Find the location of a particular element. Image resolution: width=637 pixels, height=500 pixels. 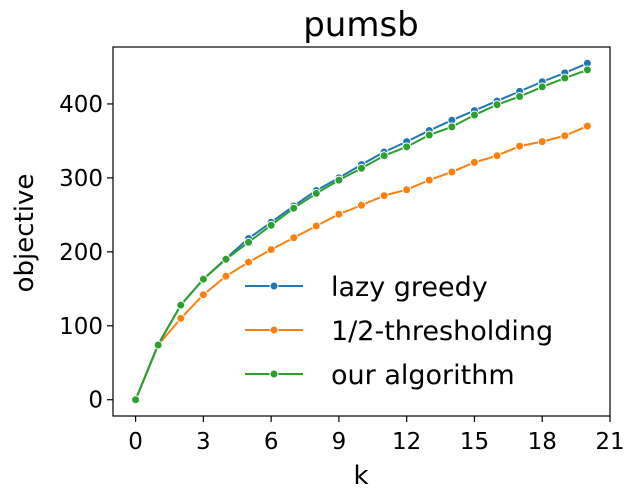

x-axis-title: k is located at coordinates (360, 476).